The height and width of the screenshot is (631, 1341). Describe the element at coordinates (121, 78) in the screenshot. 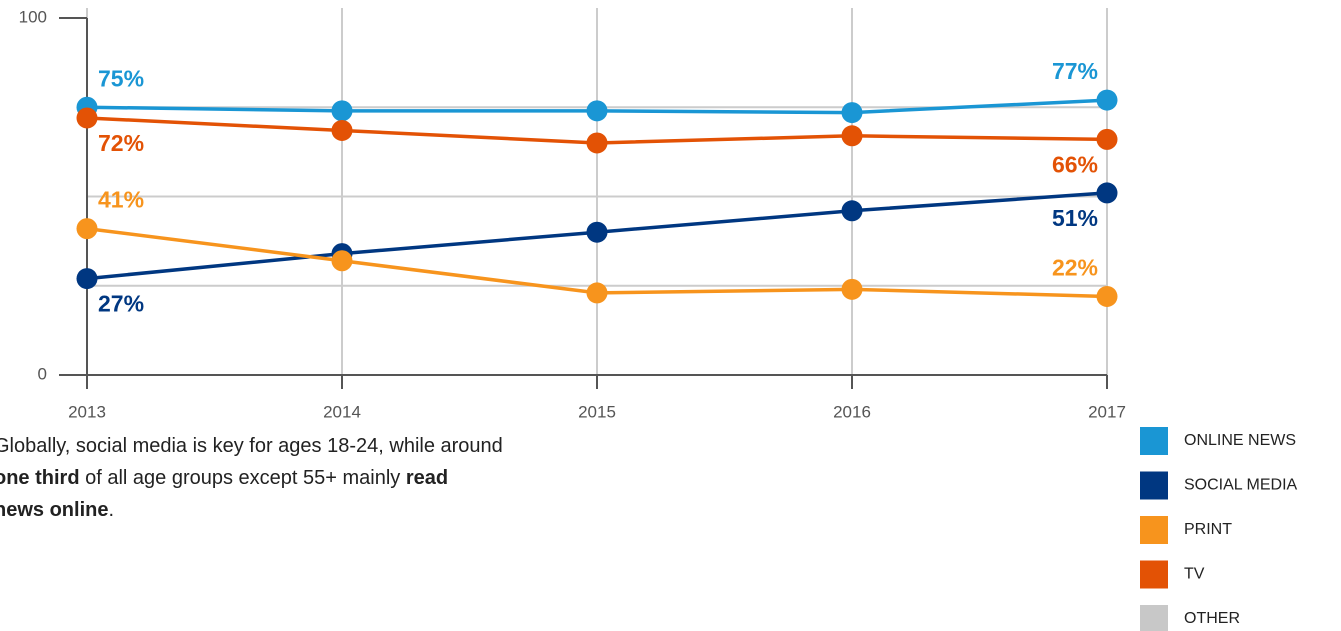

I see `data-label: 75%` at that location.